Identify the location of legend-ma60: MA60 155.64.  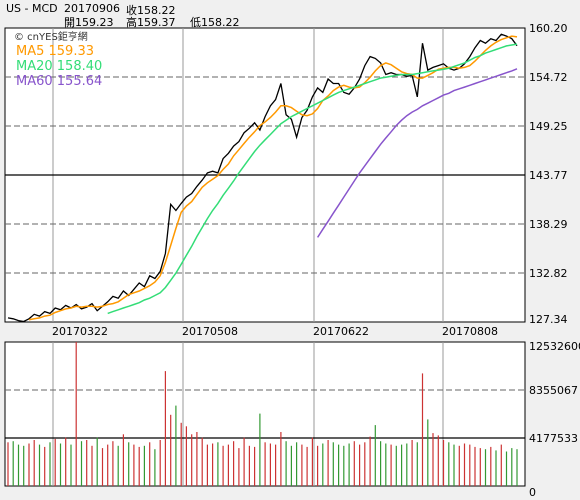
(59, 81).